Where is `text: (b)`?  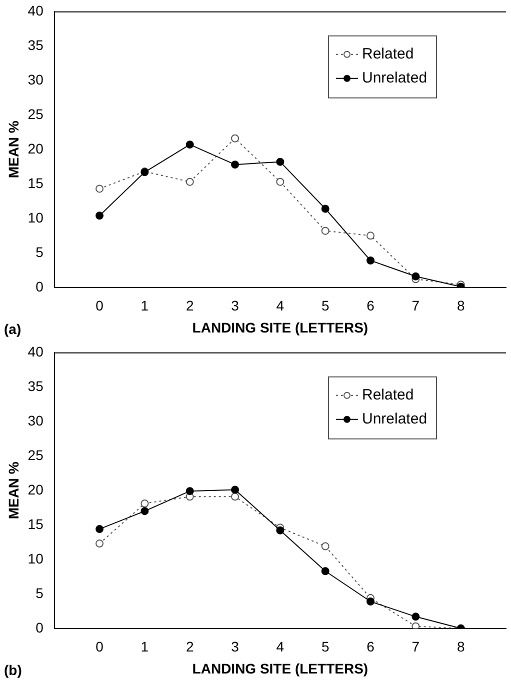
text: (b) is located at coordinates (13, 670).